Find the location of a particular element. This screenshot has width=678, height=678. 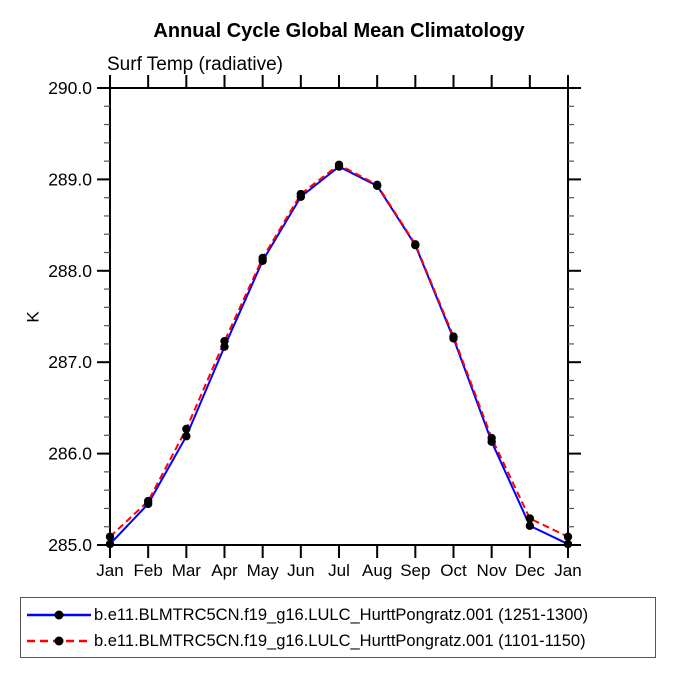

chart-left-string: Surf Temp (radiative) is located at coordinates (195, 64).